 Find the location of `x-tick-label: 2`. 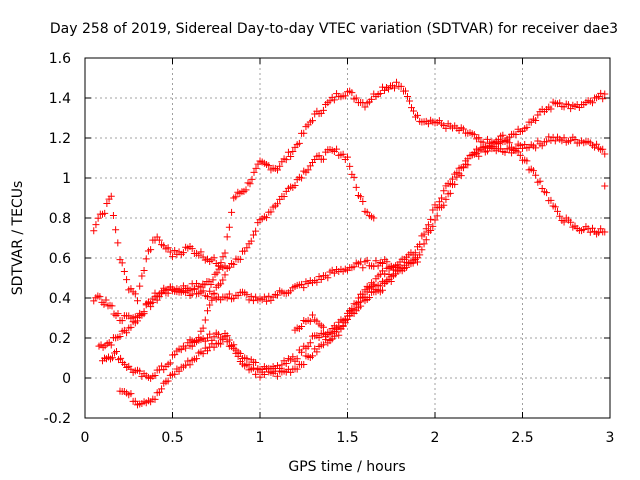

x-tick-label: 2 is located at coordinates (435, 438).